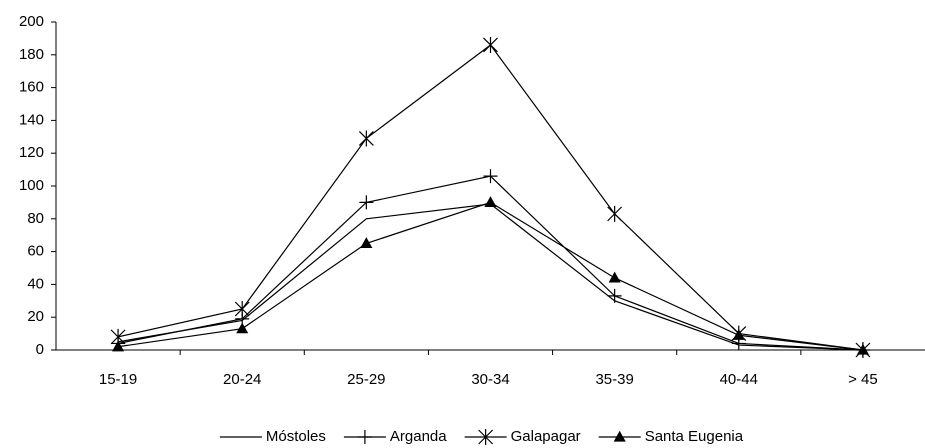  Describe the element at coordinates (35, 218) in the screenshot. I see `y-tick-label: 80` at that location.